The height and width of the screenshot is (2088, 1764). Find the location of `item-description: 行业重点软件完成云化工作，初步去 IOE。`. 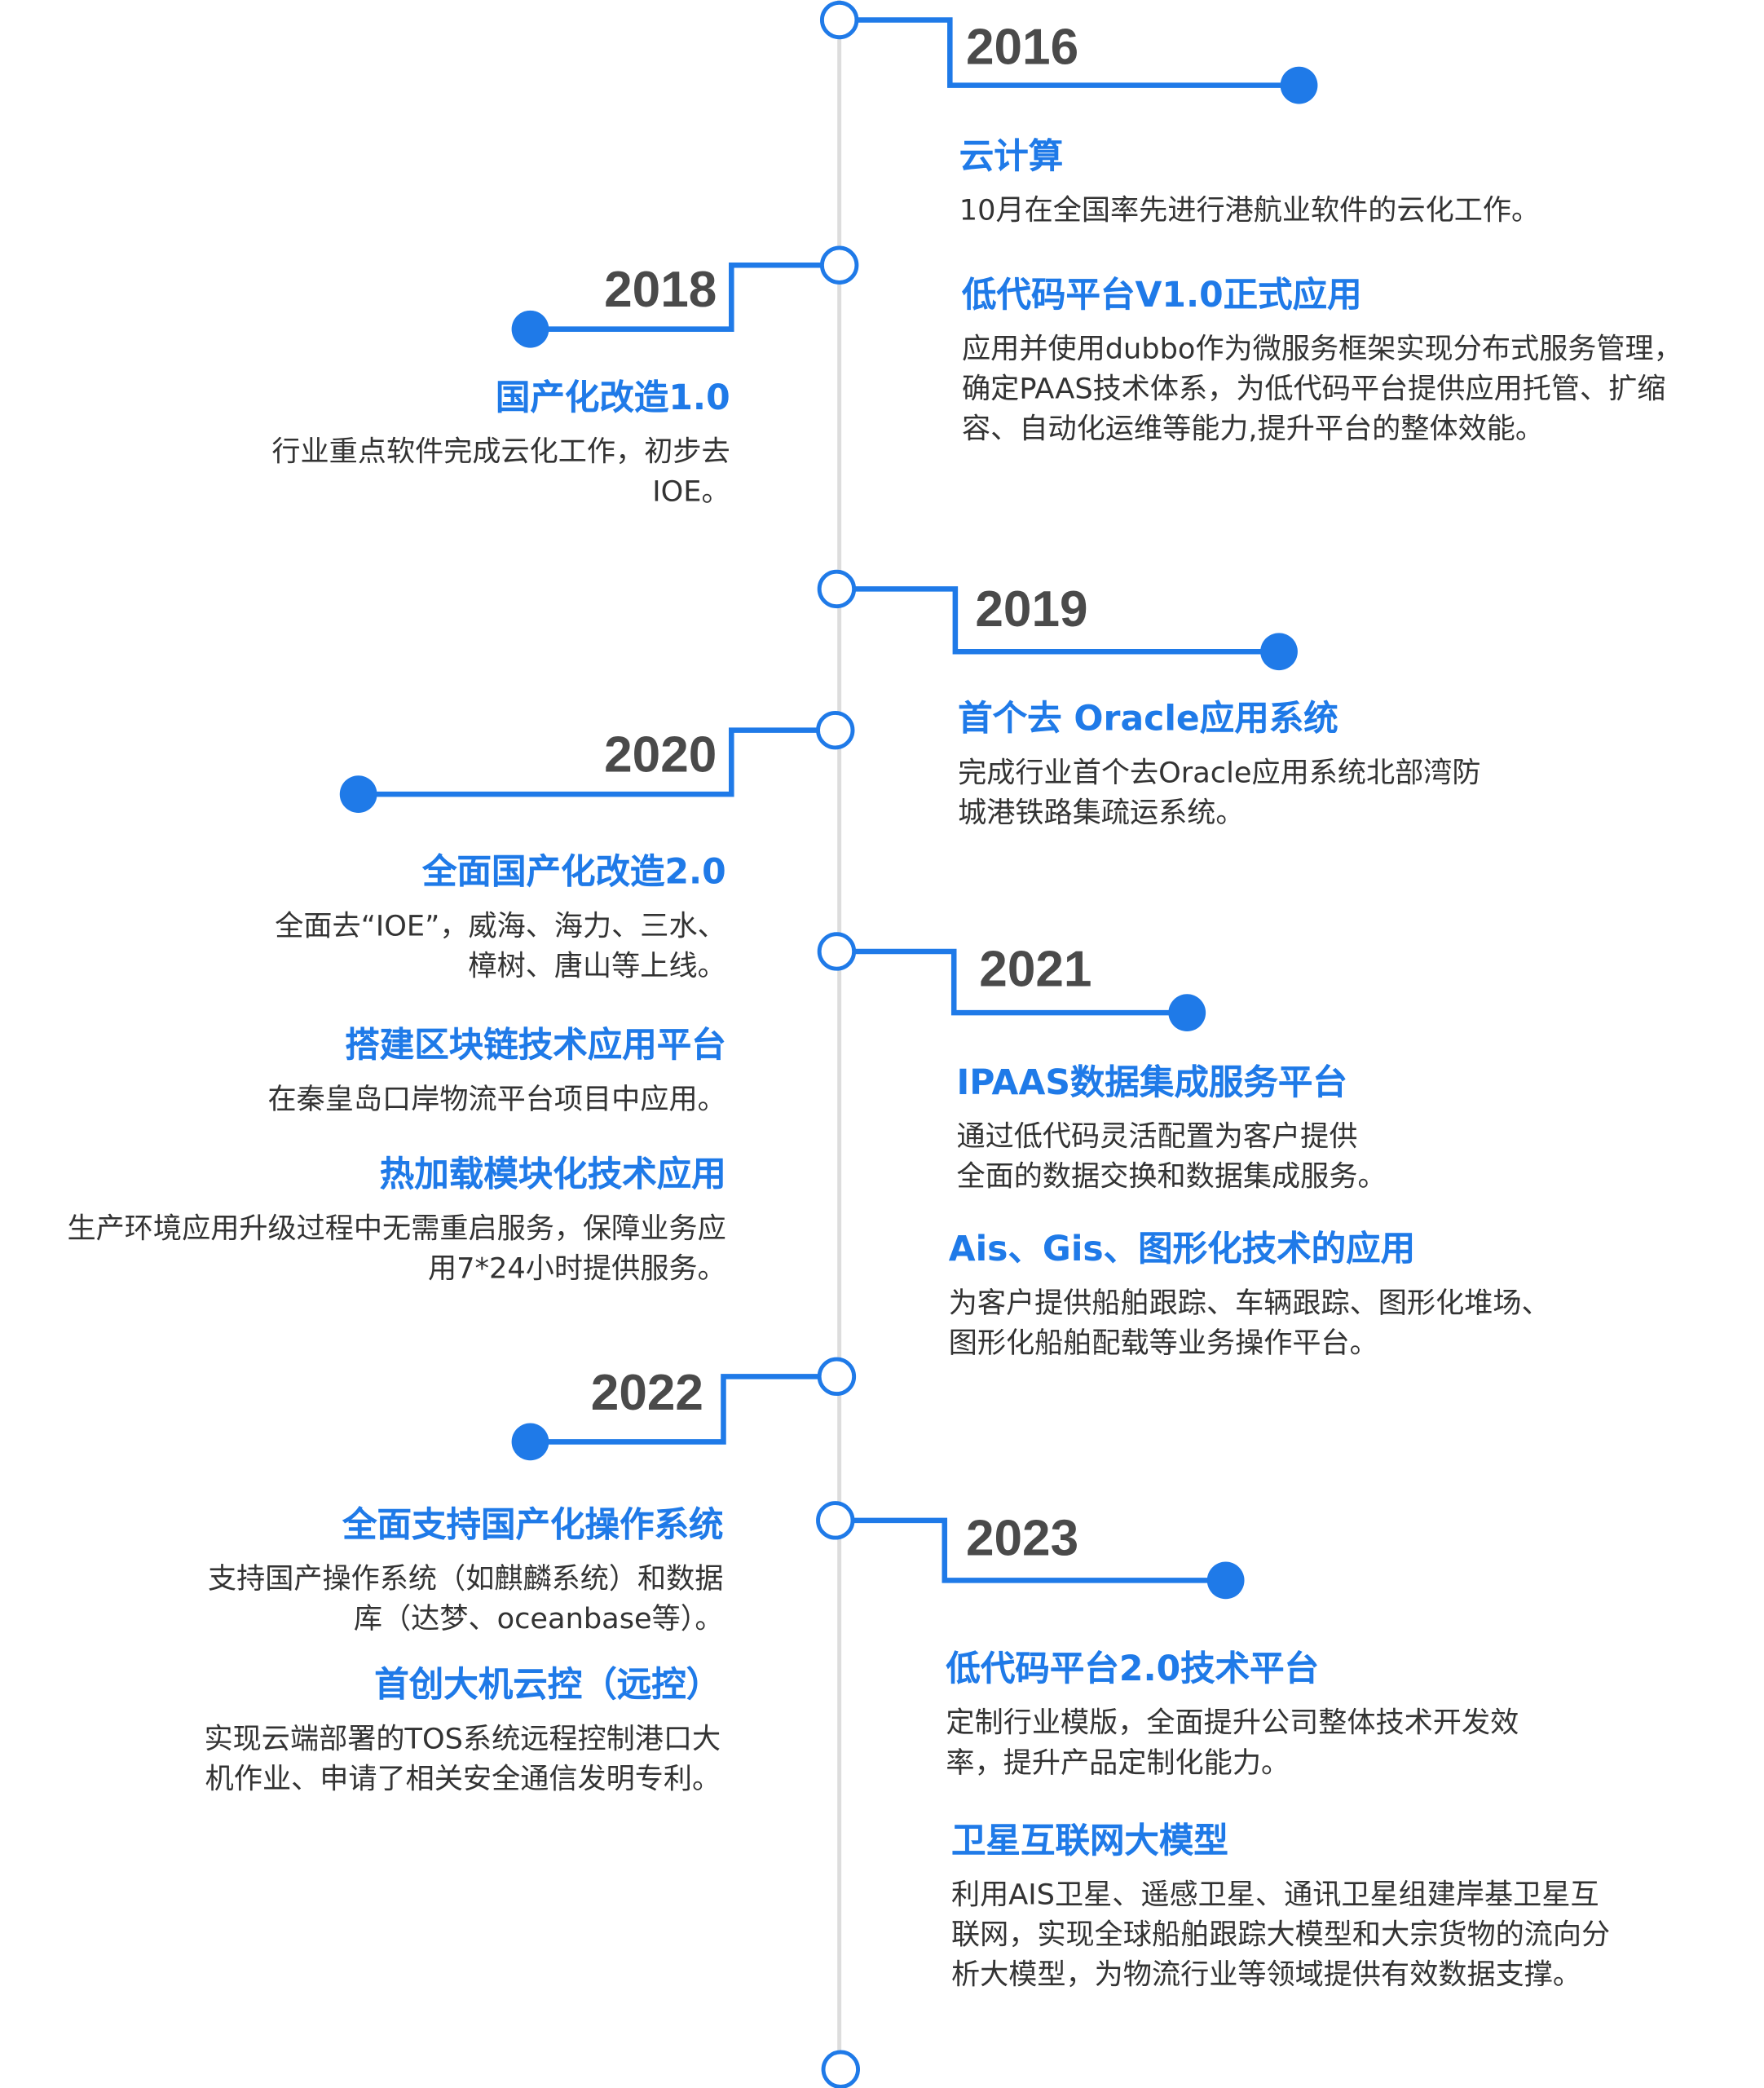

item-description: 行业重点软件完成云化工作，初步去 IOE。 is located at coordinates (500, 473).